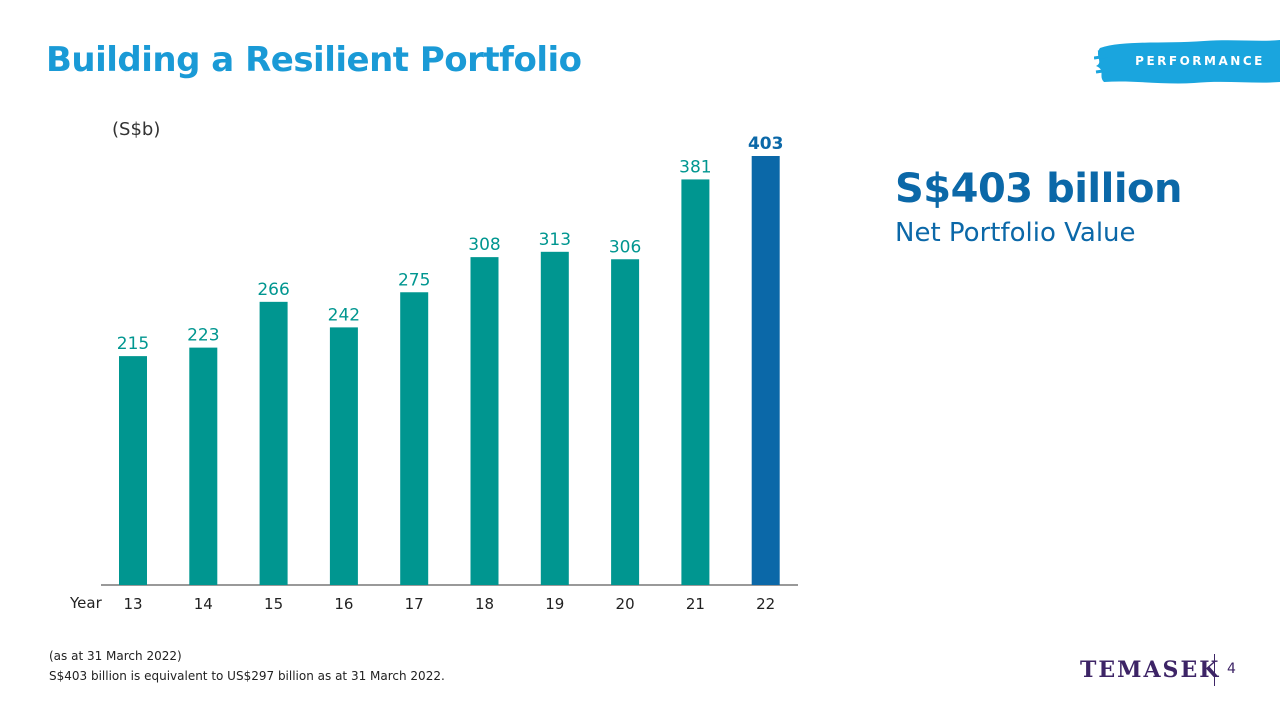 The width and height of the screenshot is (1280, 720). Describe the element at coordinates (1231, 669) in the screenshot. I see `page-number: 4` at that location.